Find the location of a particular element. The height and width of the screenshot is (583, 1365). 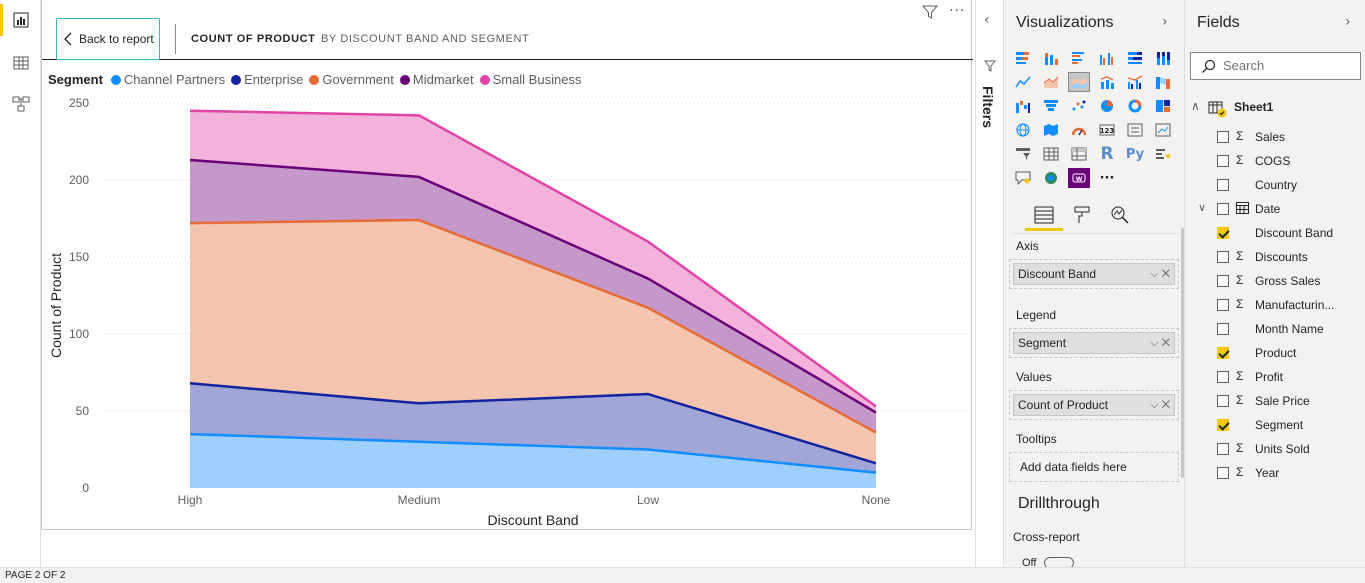

fields-tab is located at coordinates (1044, 216).